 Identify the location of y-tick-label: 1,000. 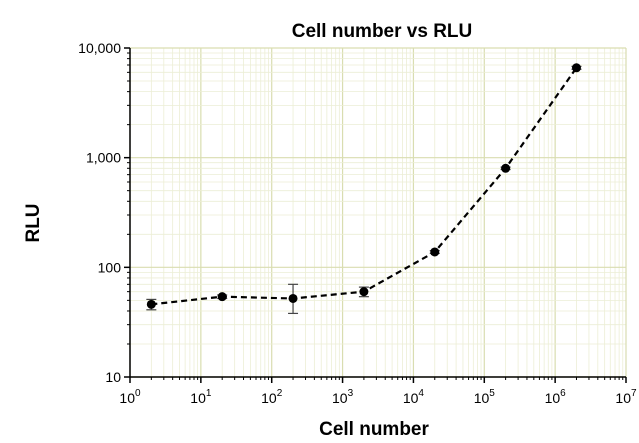
(103, 158).